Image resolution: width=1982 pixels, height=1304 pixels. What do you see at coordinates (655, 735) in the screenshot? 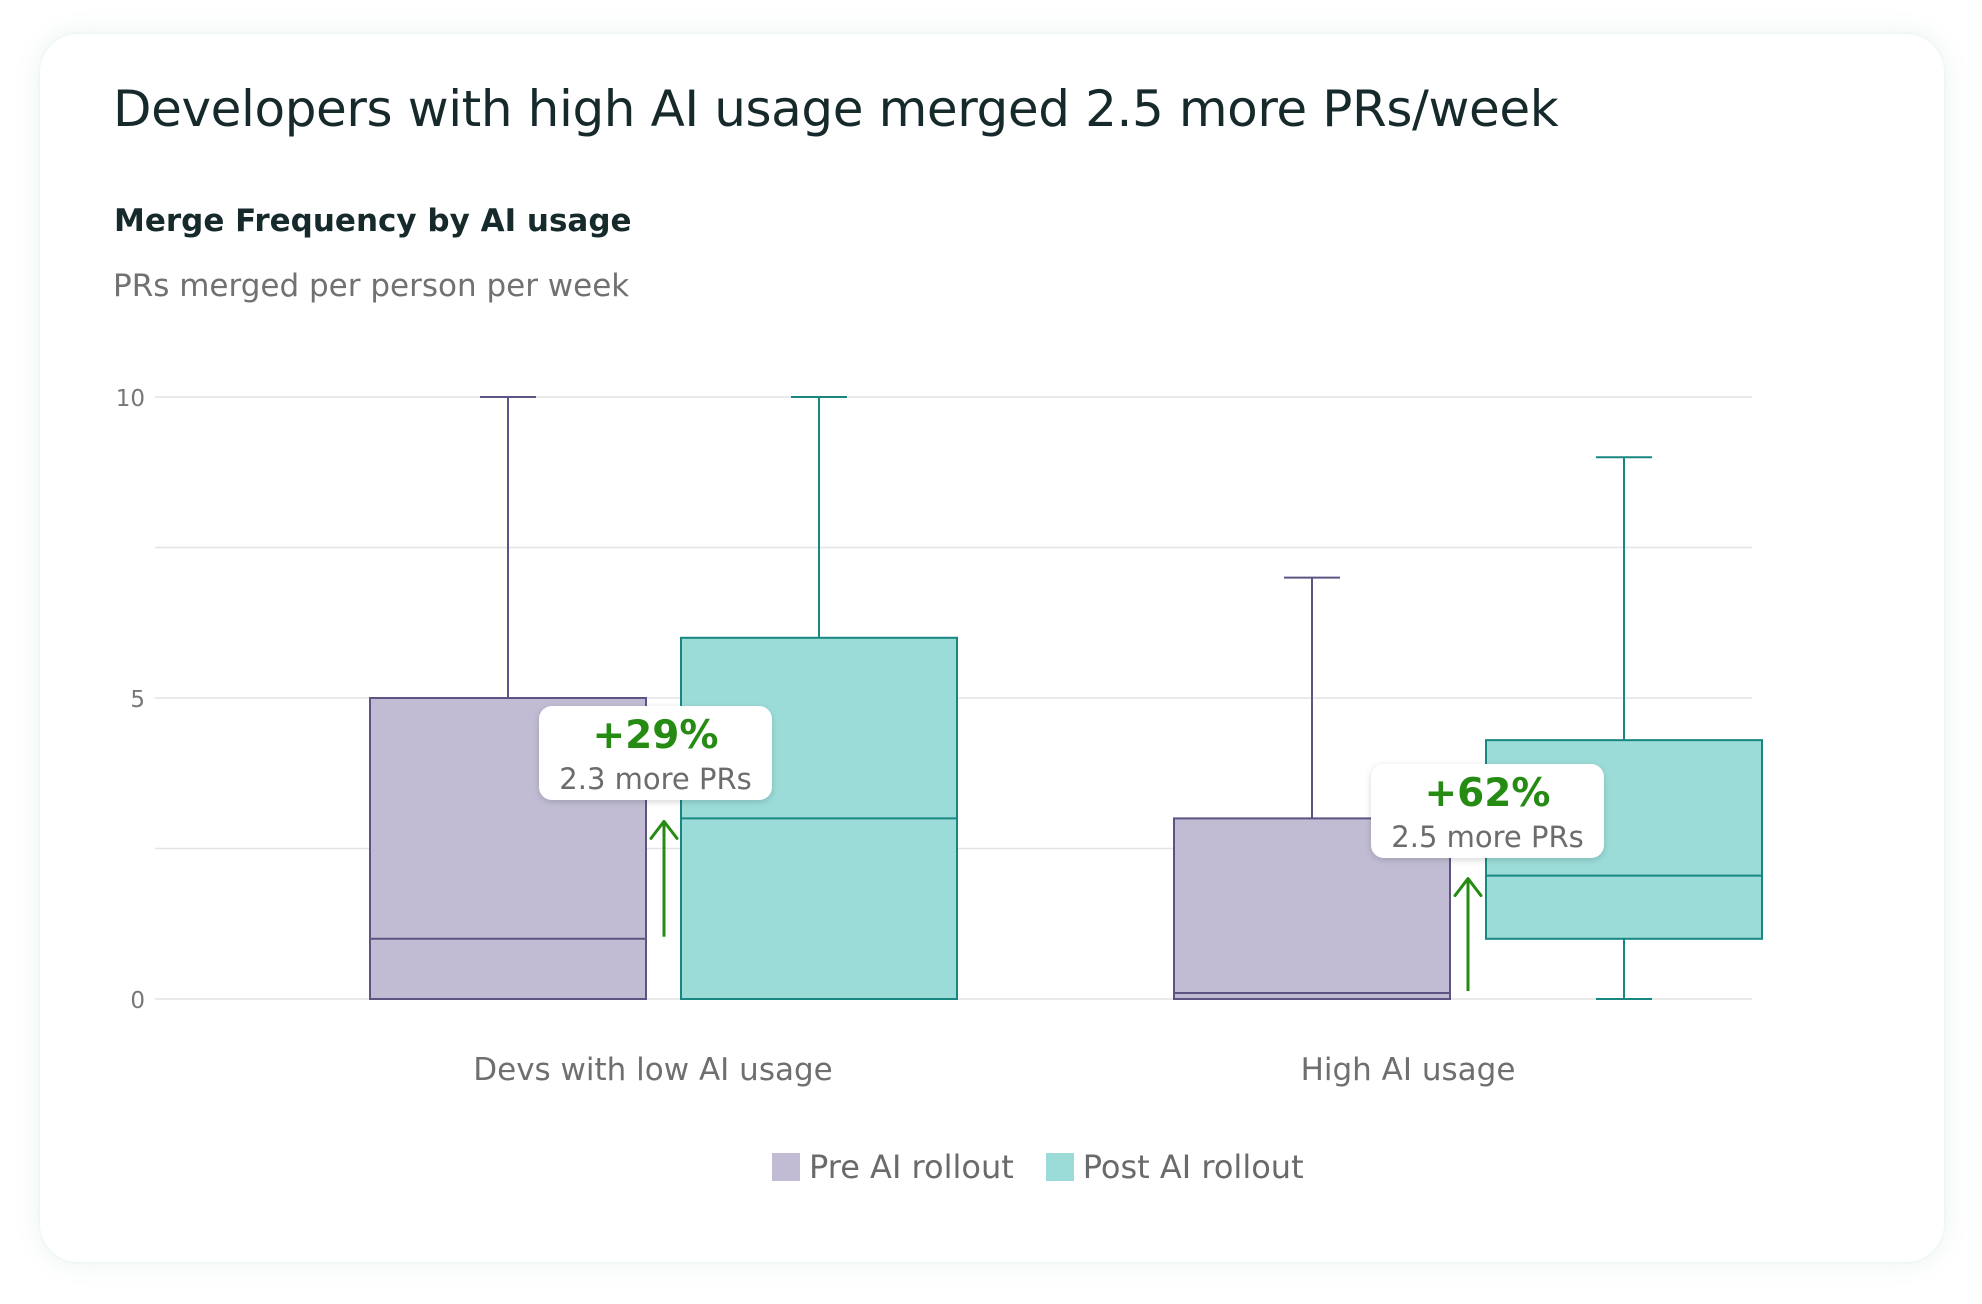
I see `callout-percent: +29%` at bounding box center [655, 735].